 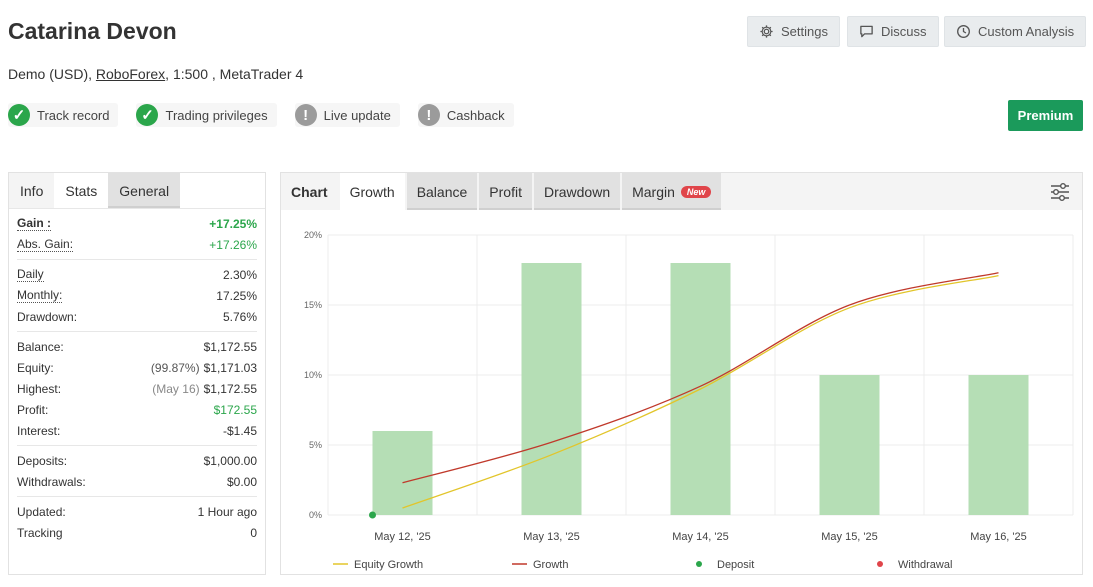 I want to click on x-tick-label: May 15, '25, so click(x=849, y=537).